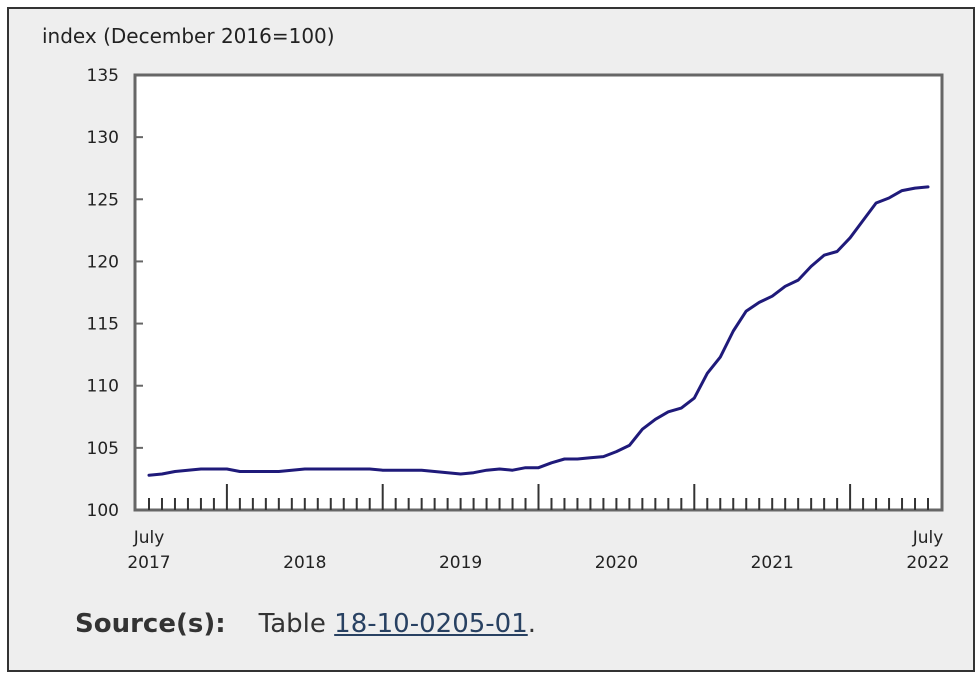  Describe the element at coordinates (103, 200) in the screenshot. I see `y-tick-label: 125` at that location.